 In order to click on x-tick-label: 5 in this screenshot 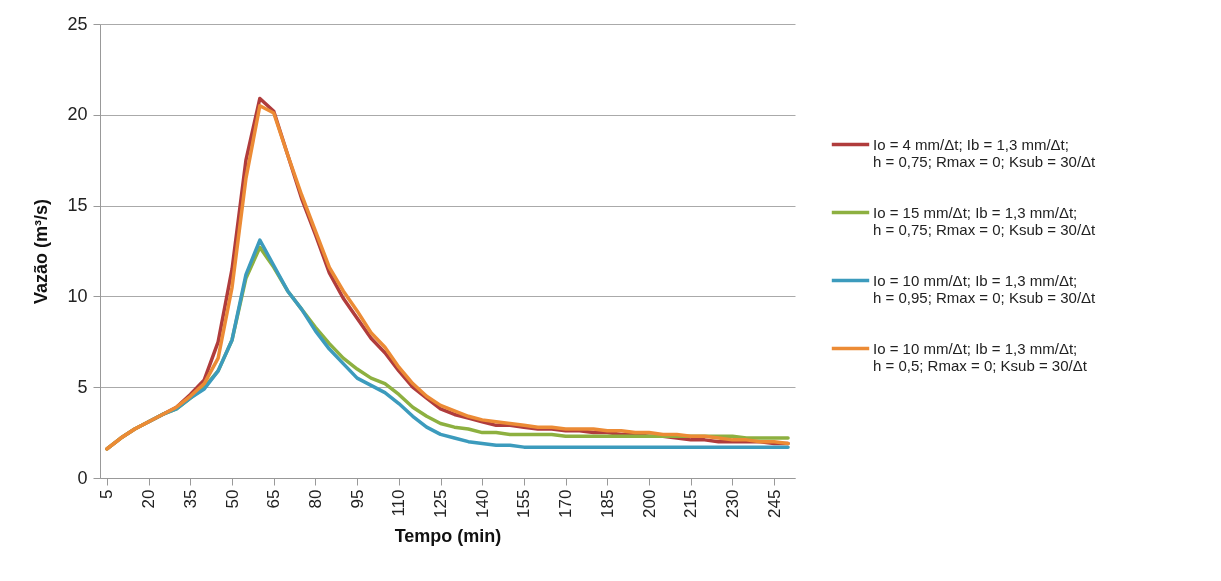, I will do `click(107, 494)`.